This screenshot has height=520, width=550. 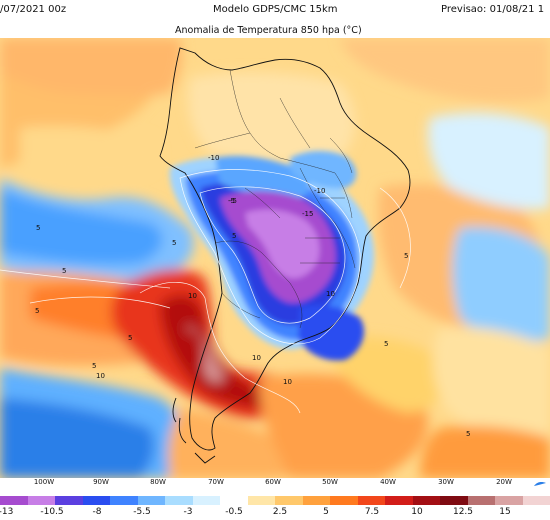 I want to click on colorbar-strip, so click(x=275, y=500).